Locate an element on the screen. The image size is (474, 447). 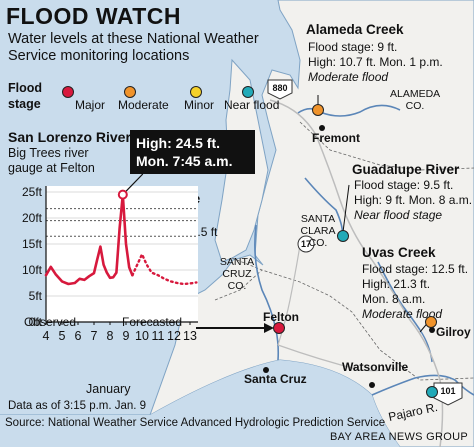
legend-minor-label: Minor is located at coordinates (199, 105).